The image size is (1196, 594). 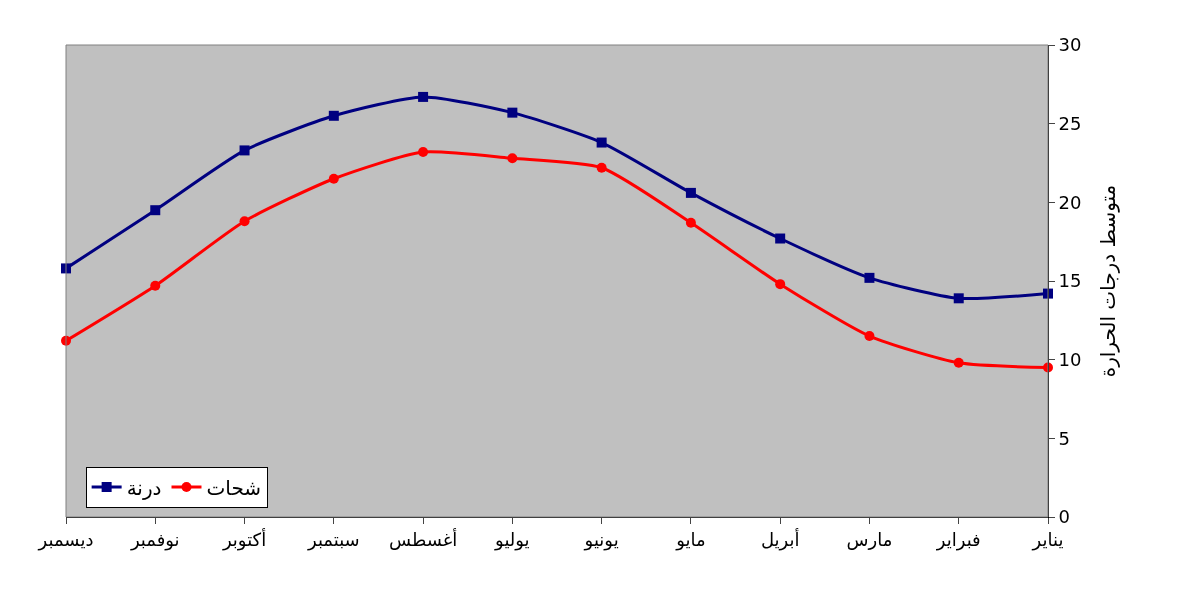 I want to click on x-tick-label: سبتمبر, so click(x=333, y=539).